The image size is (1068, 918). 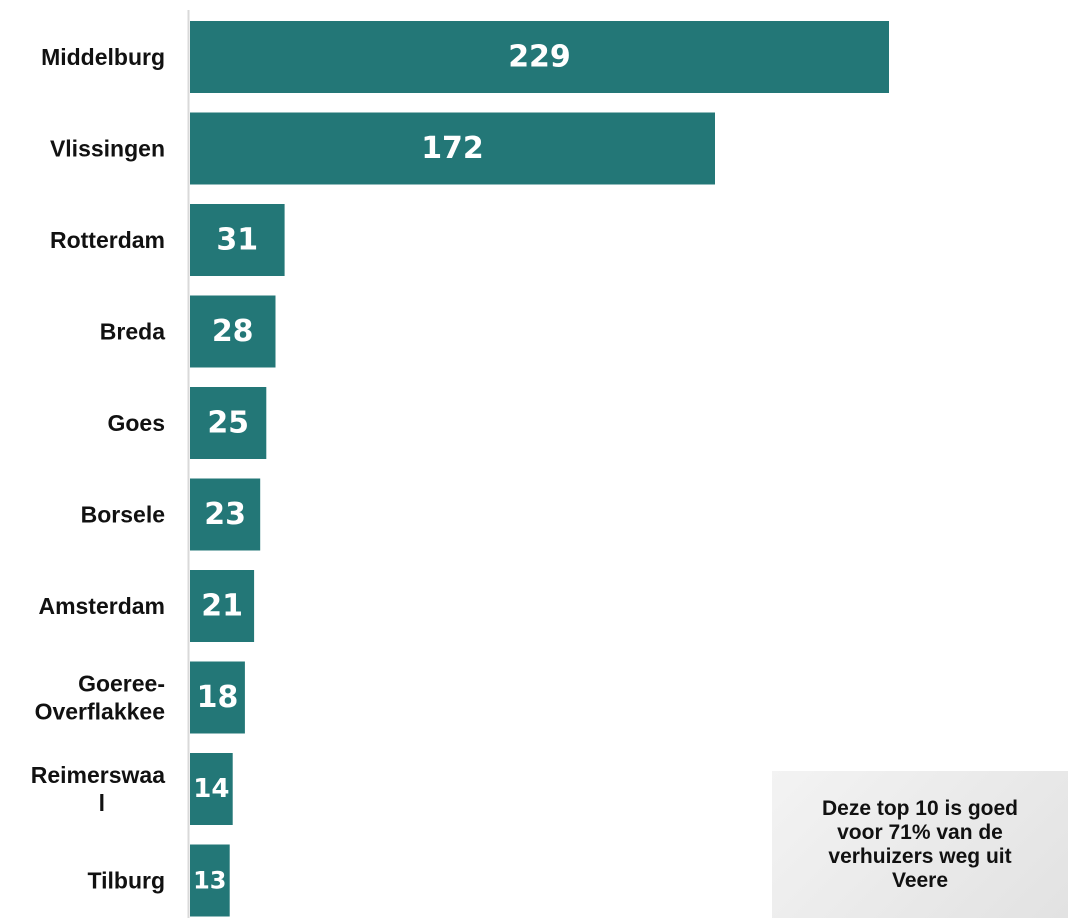 I want to click on data-label: 13, so click(x=209, y=881).